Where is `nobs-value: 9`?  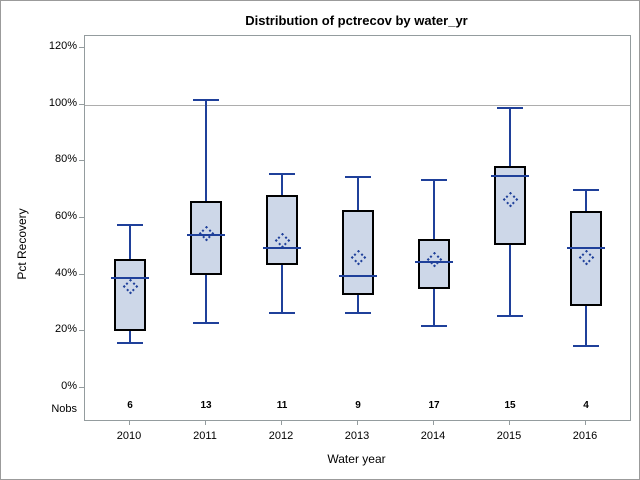 nobs-value: 9 is located at coordinates (358, 405).